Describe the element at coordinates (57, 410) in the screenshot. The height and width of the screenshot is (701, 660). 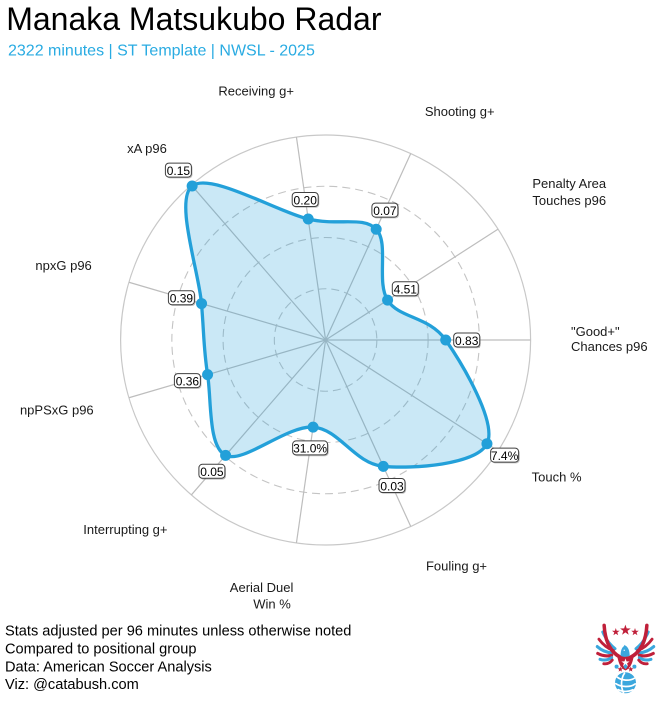
I see `svg-text: npPSxG p96` at that location.